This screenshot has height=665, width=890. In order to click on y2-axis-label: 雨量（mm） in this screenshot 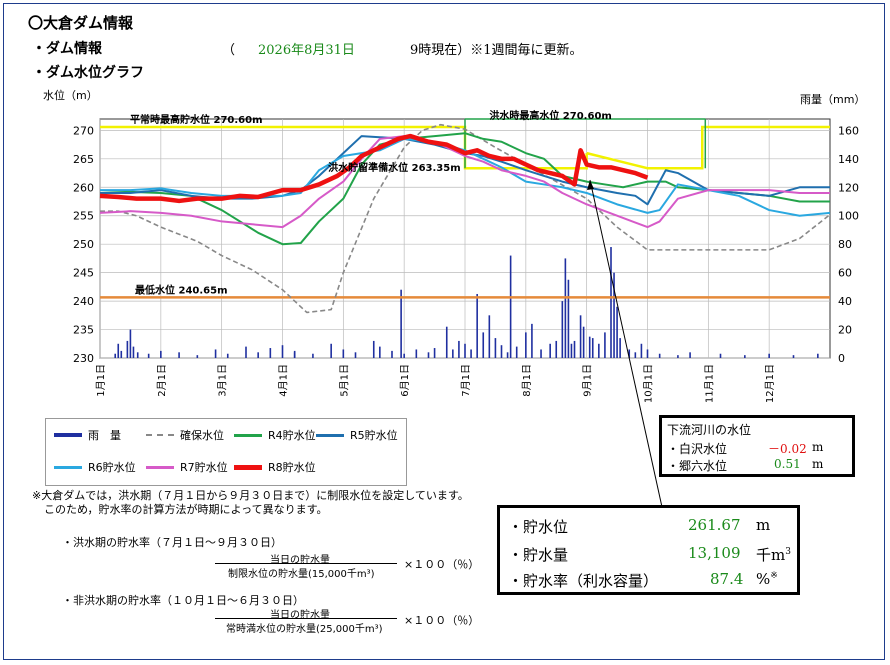, I will do `click(832, 99)`.